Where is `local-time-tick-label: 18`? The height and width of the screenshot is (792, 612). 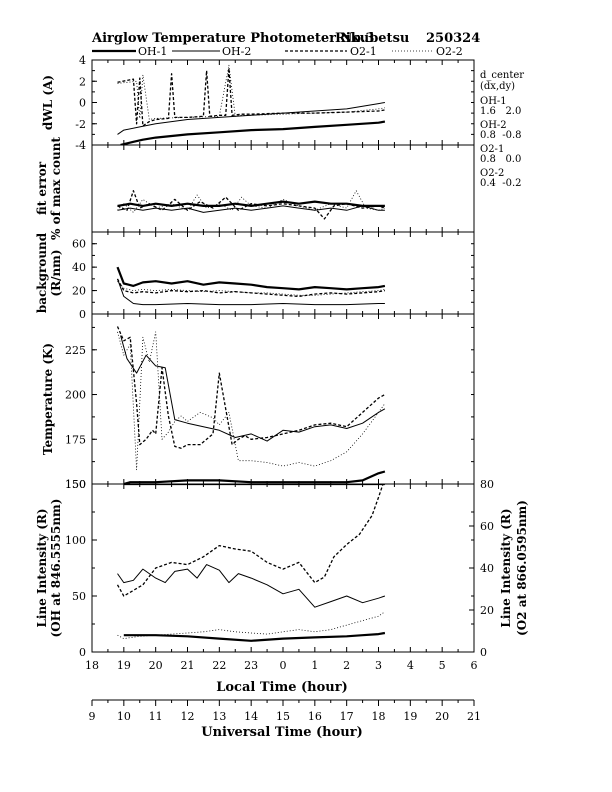 local-time-tick-label: 18 is located at coordinates (92, 665).